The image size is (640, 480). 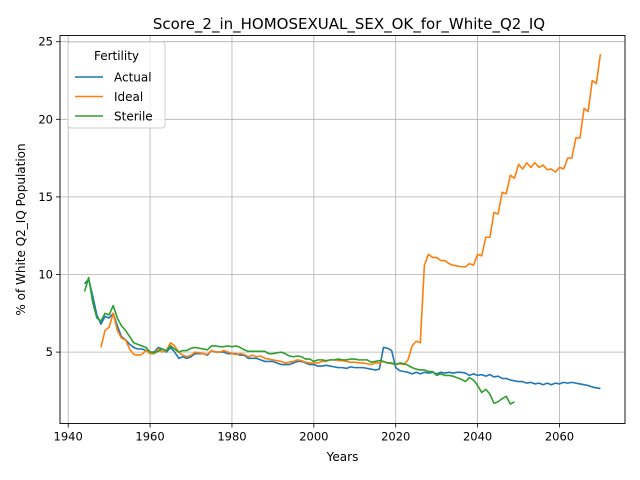 What do you see at coordinates (149, 437) in the screenshot?
I see `x-tick-label: 1960` at bounding box center [149, 437].